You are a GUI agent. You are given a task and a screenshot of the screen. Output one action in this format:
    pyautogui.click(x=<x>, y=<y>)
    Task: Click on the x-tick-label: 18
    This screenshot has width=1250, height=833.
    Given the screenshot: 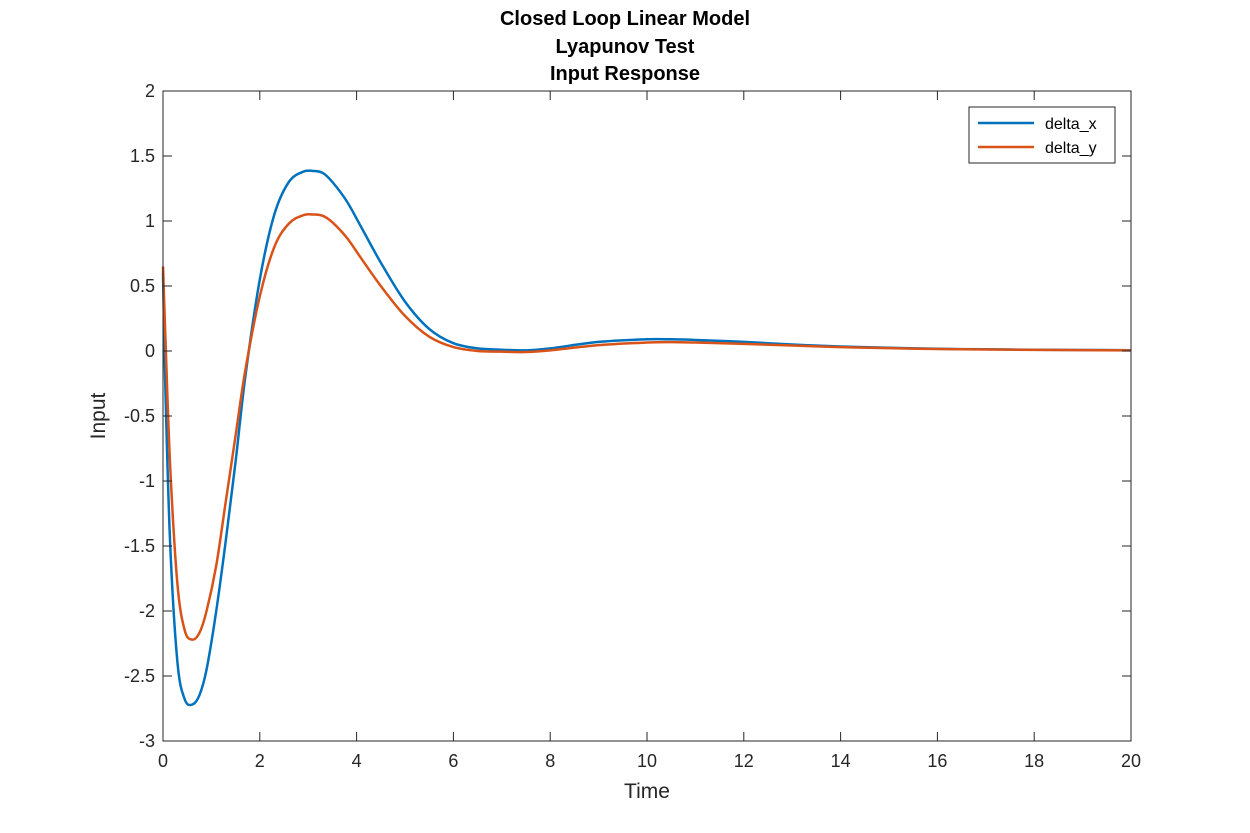 What is the action you would take?
    pyautogui.click(x=1034, y=761)
    